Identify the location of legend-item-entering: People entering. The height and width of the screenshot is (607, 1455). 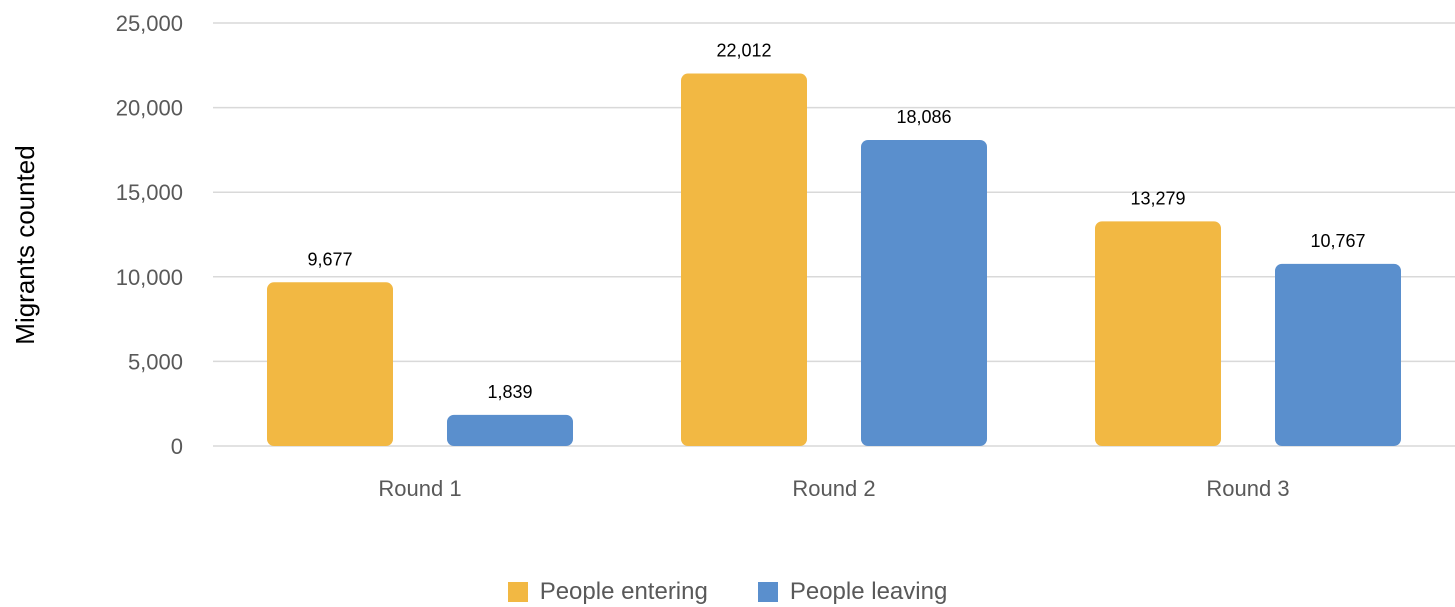
(607, 592).